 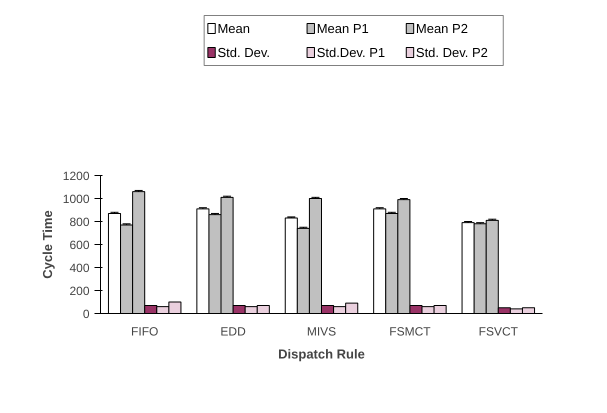 I want to click on y-tick-label: 800, so click(x=79, y=222).